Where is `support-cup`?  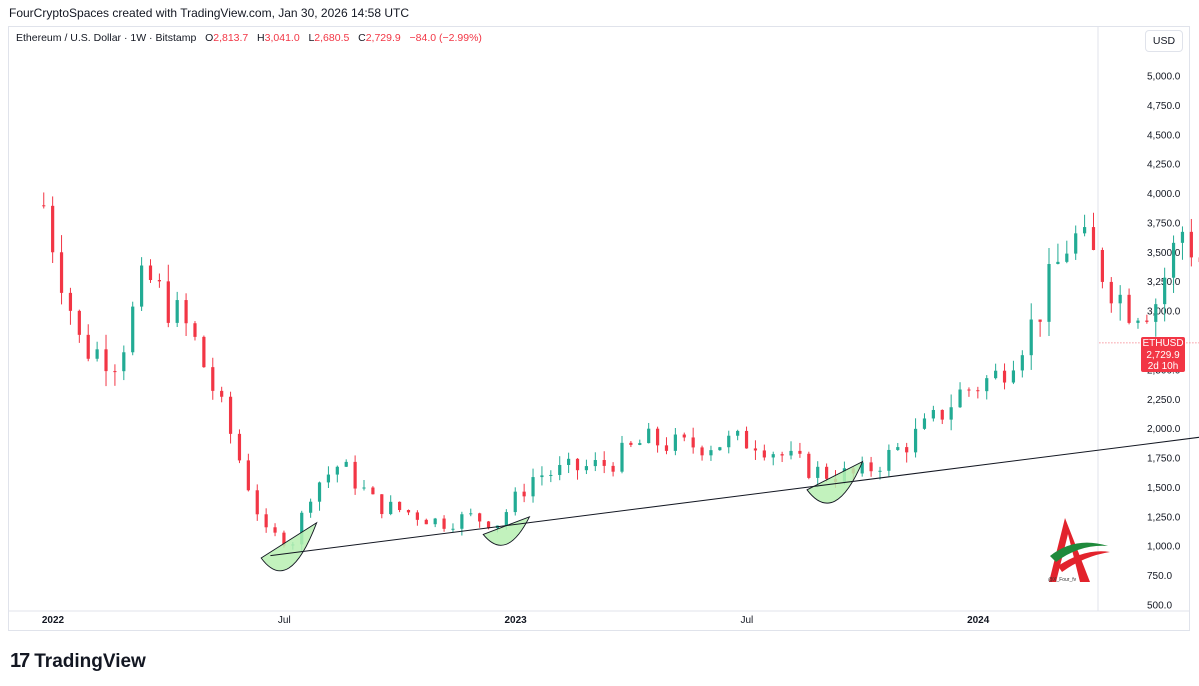
support-cup is located at coordinates (835, 482).